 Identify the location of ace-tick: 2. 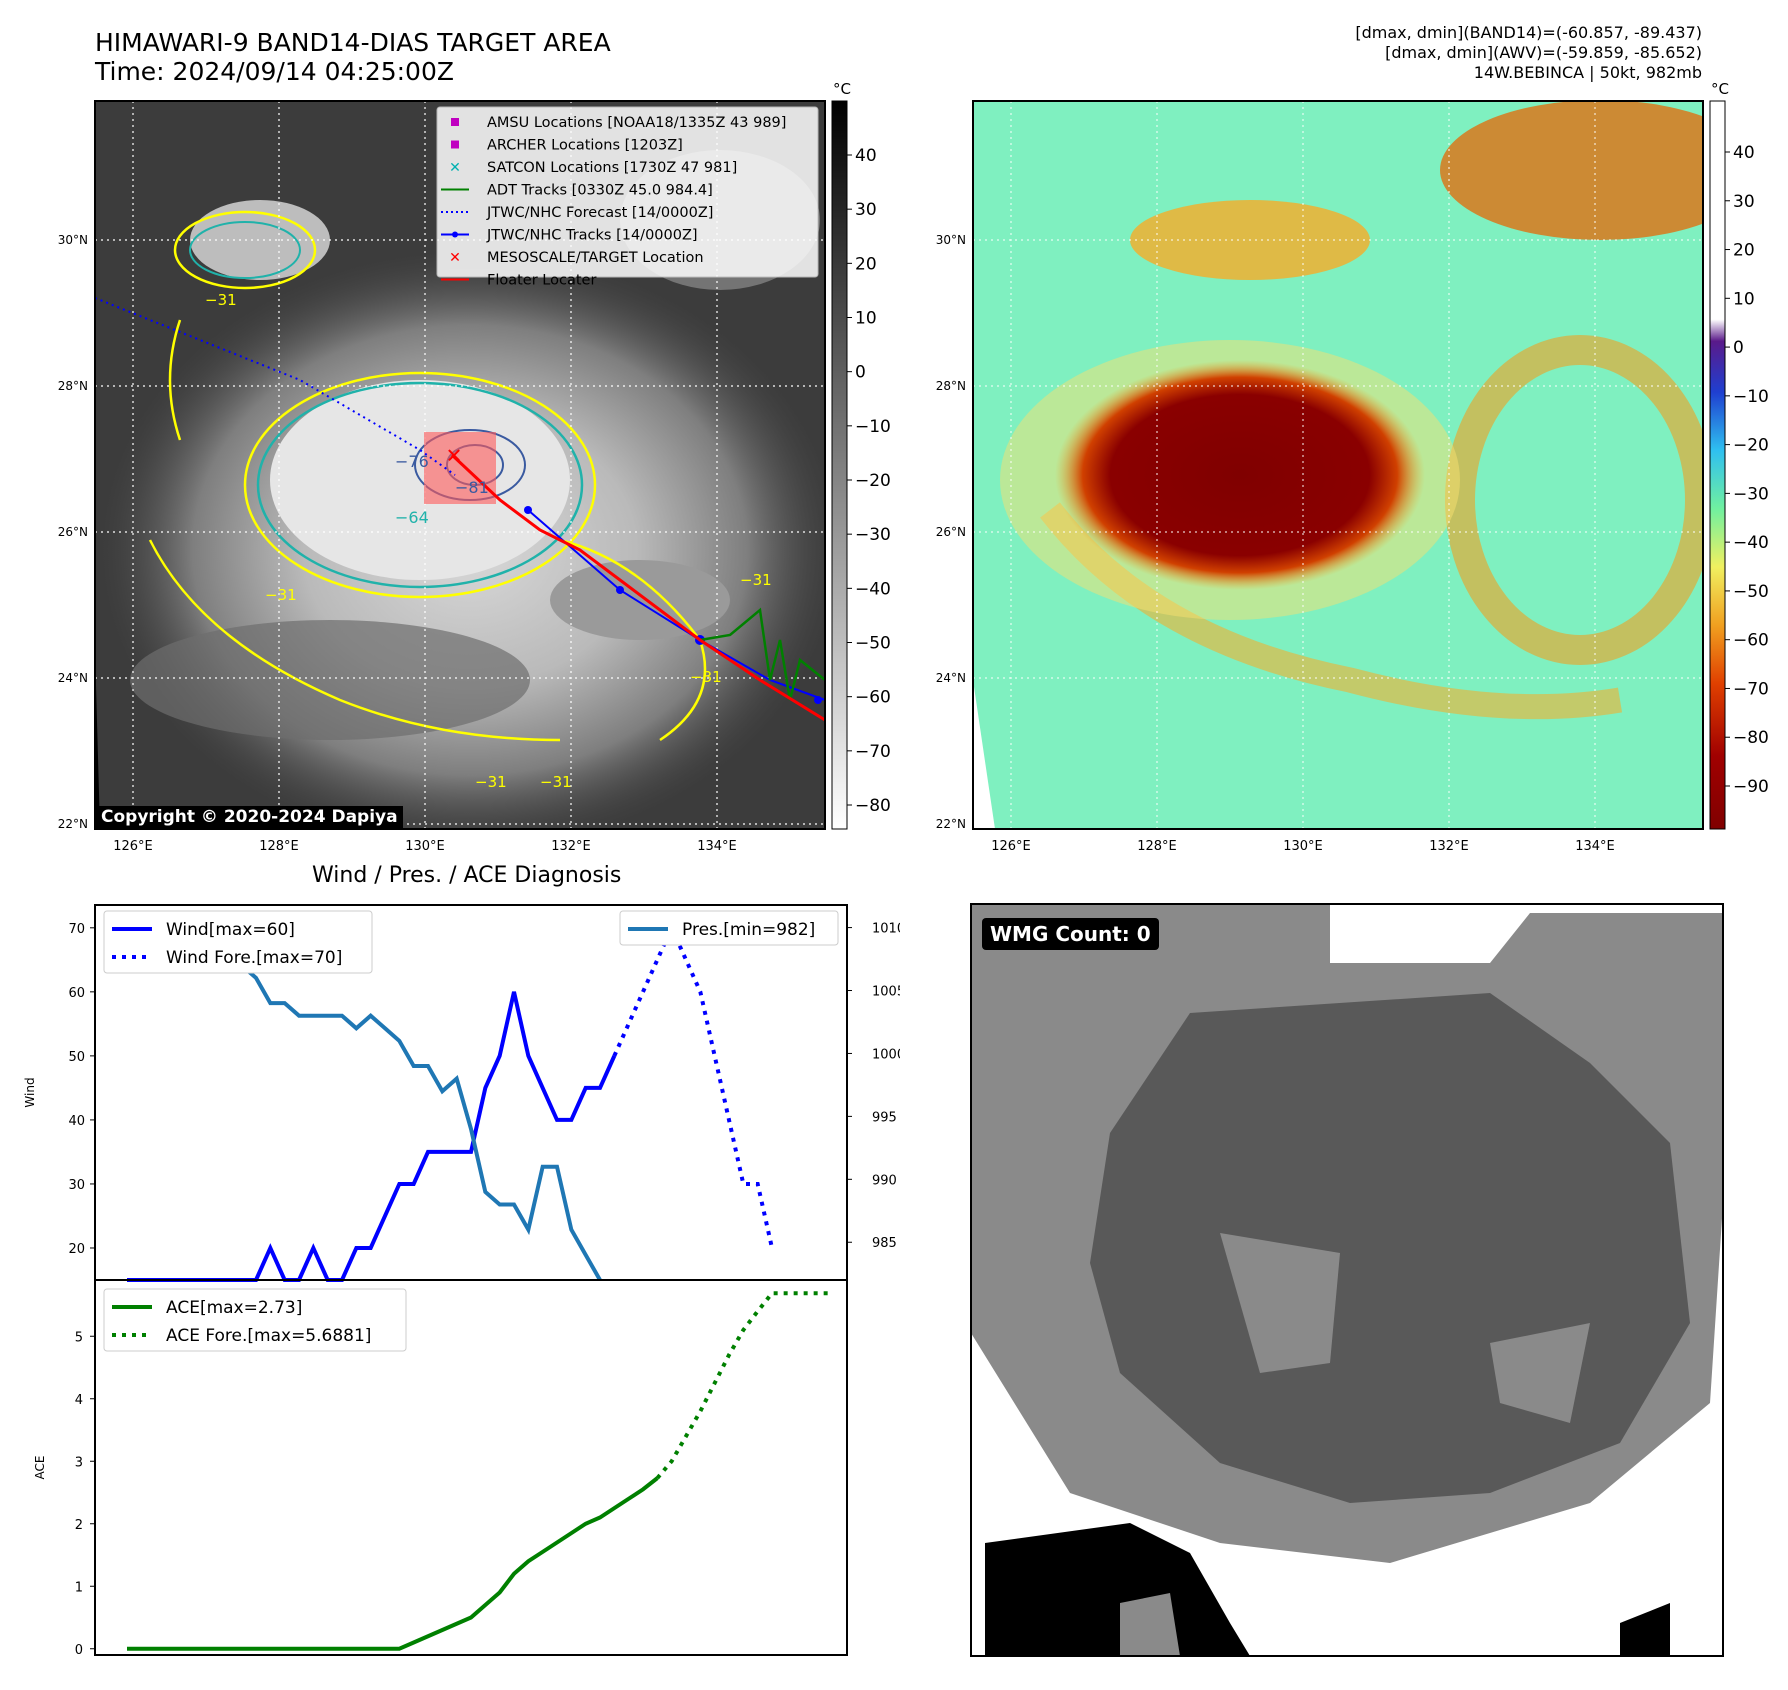
(79, 1525).